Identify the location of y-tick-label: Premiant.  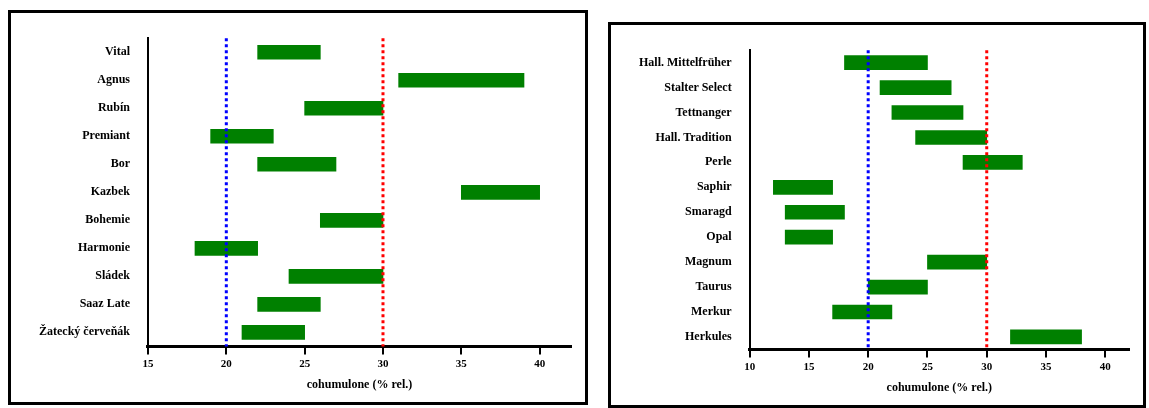
(106, 135).